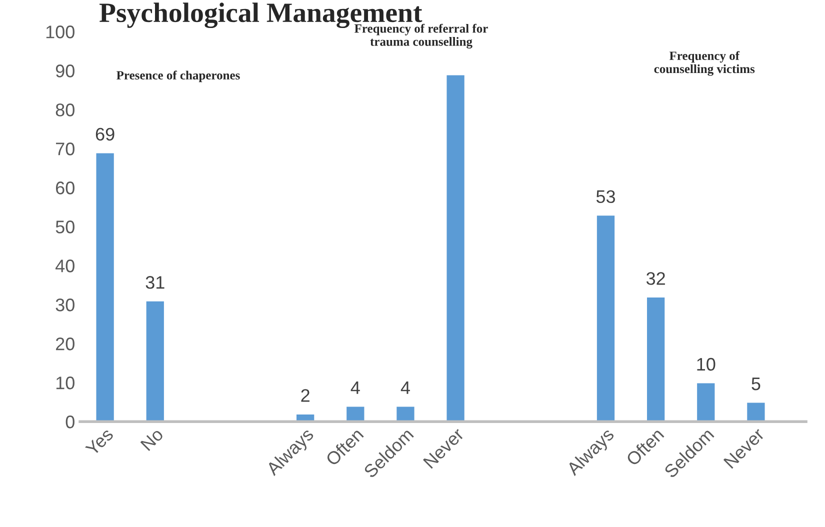  Describe the element at coordinates (60, 32) in the screenshot. I see `y-tick-label: 100` at that location.